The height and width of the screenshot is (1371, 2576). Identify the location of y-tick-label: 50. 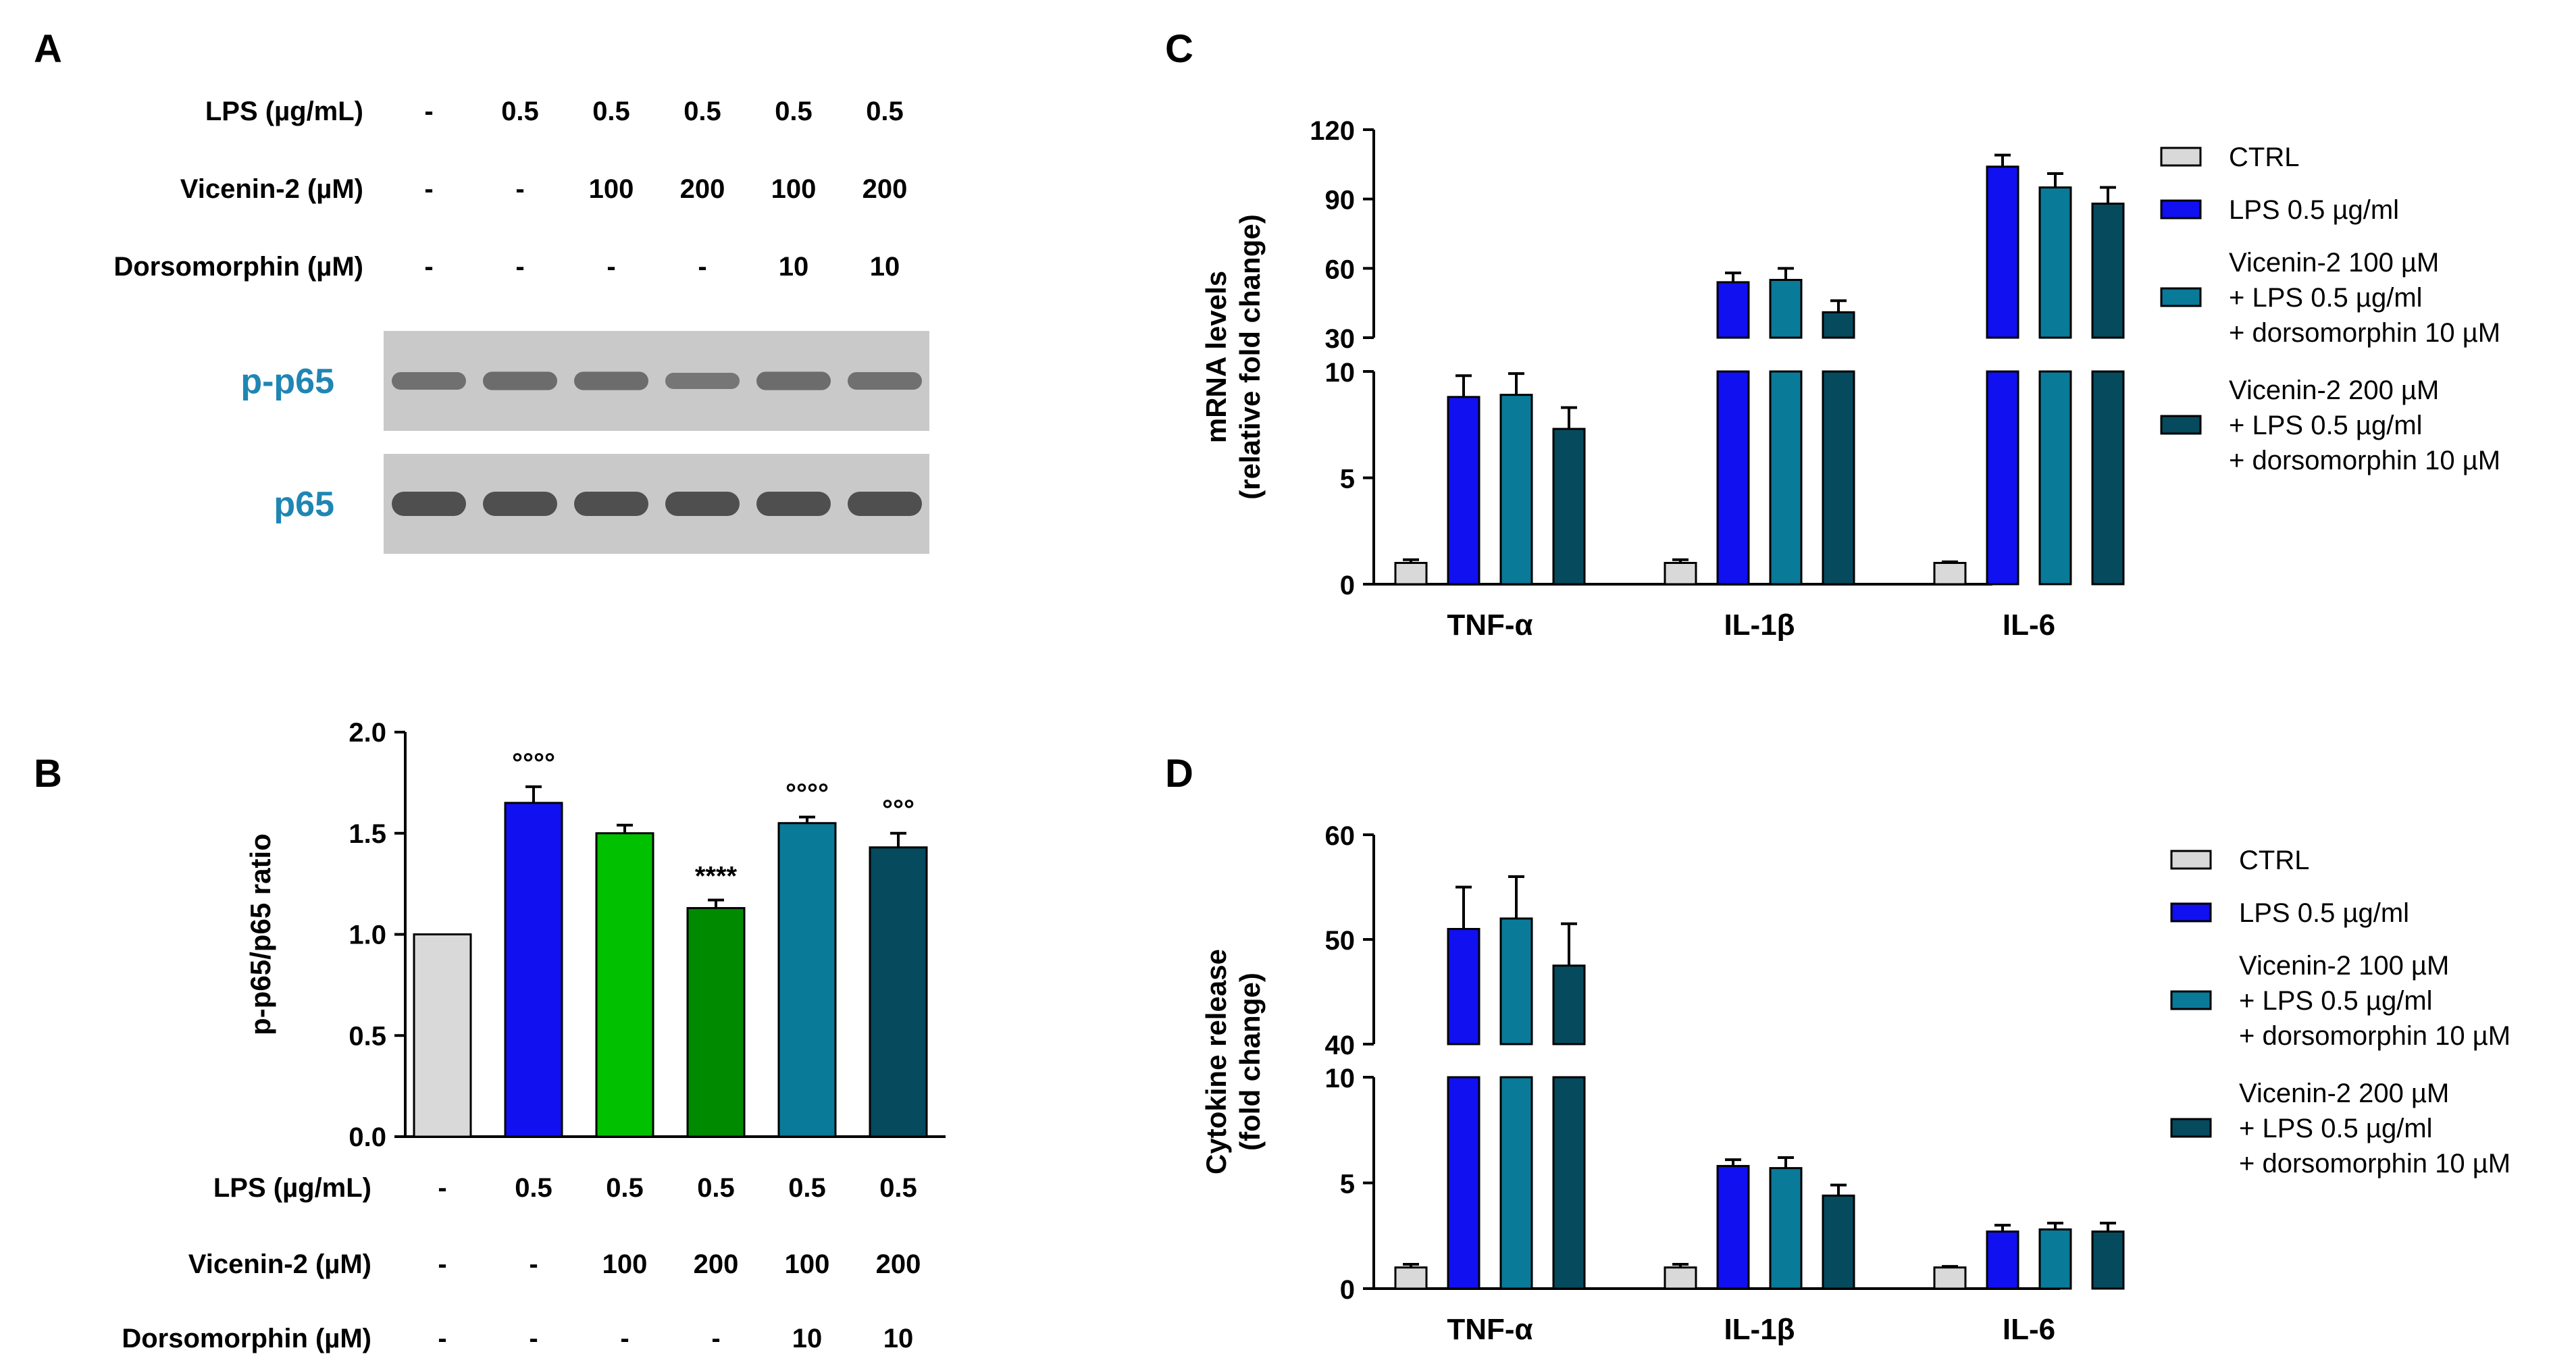
(1340, 941).